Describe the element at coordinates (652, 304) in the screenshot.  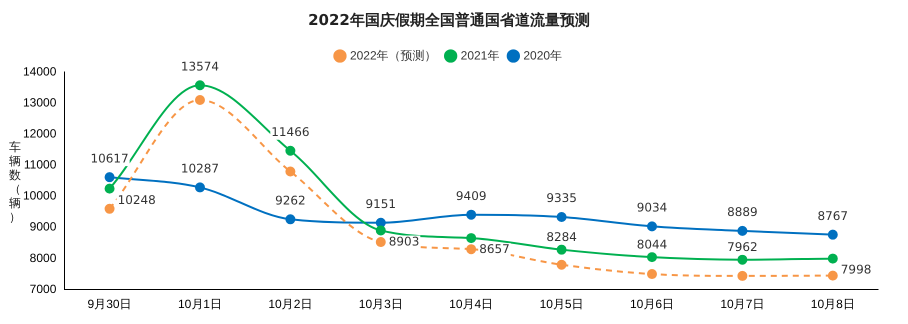
I see `x-tick-label: 10月6日` at that location.